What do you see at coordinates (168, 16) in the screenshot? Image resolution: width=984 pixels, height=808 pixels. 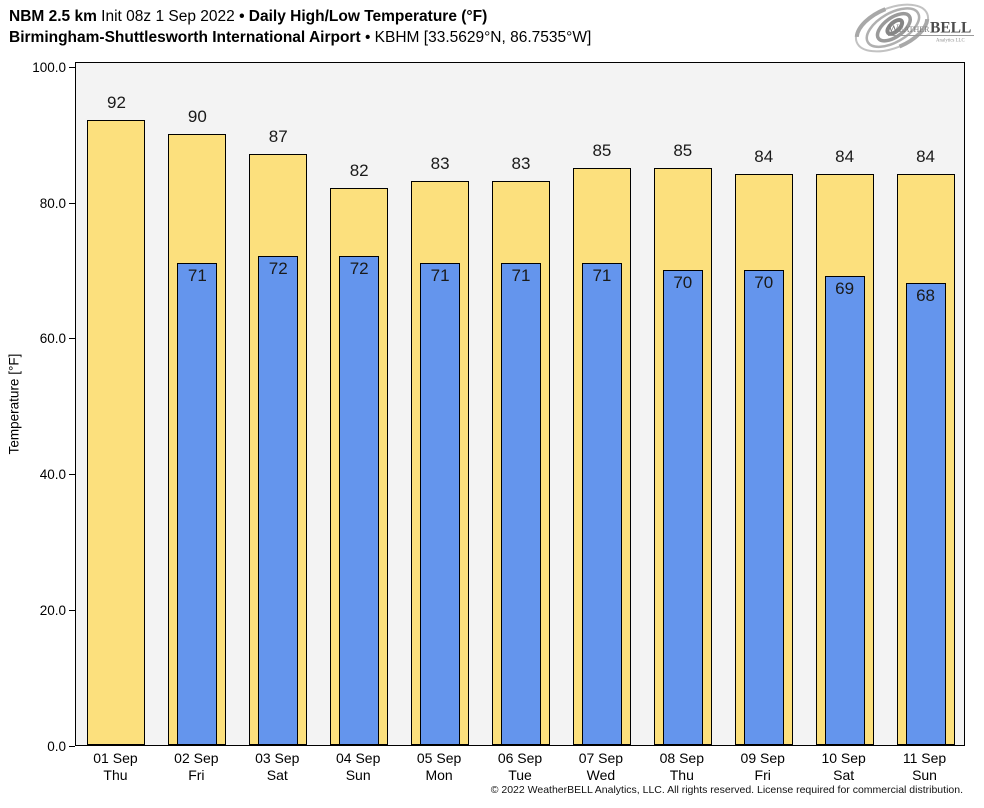 I see `title-init: Init 08z 1 Sep 2022` at bounding box center [168, 16].